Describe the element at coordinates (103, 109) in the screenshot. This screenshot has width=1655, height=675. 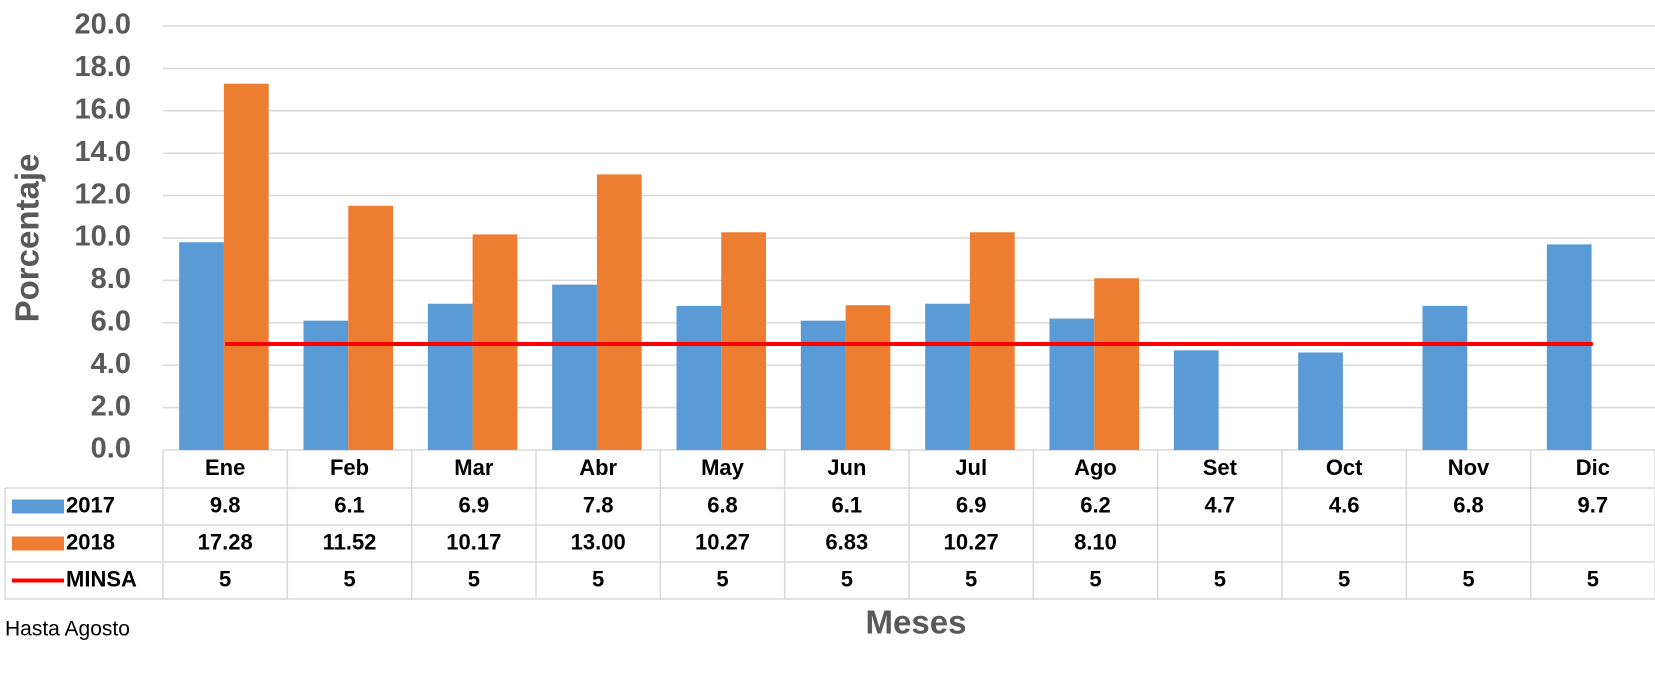
I see `y-tick-label: 16.0` at that location.